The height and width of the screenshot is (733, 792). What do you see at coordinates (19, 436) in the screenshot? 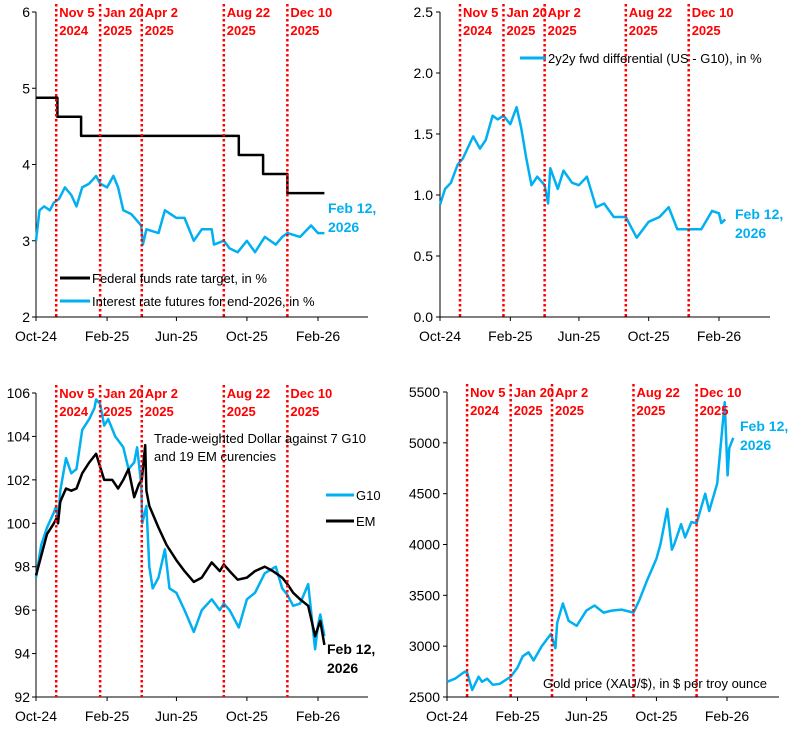
I see `y-tick-label: 104` at bounding box center [19, 436].